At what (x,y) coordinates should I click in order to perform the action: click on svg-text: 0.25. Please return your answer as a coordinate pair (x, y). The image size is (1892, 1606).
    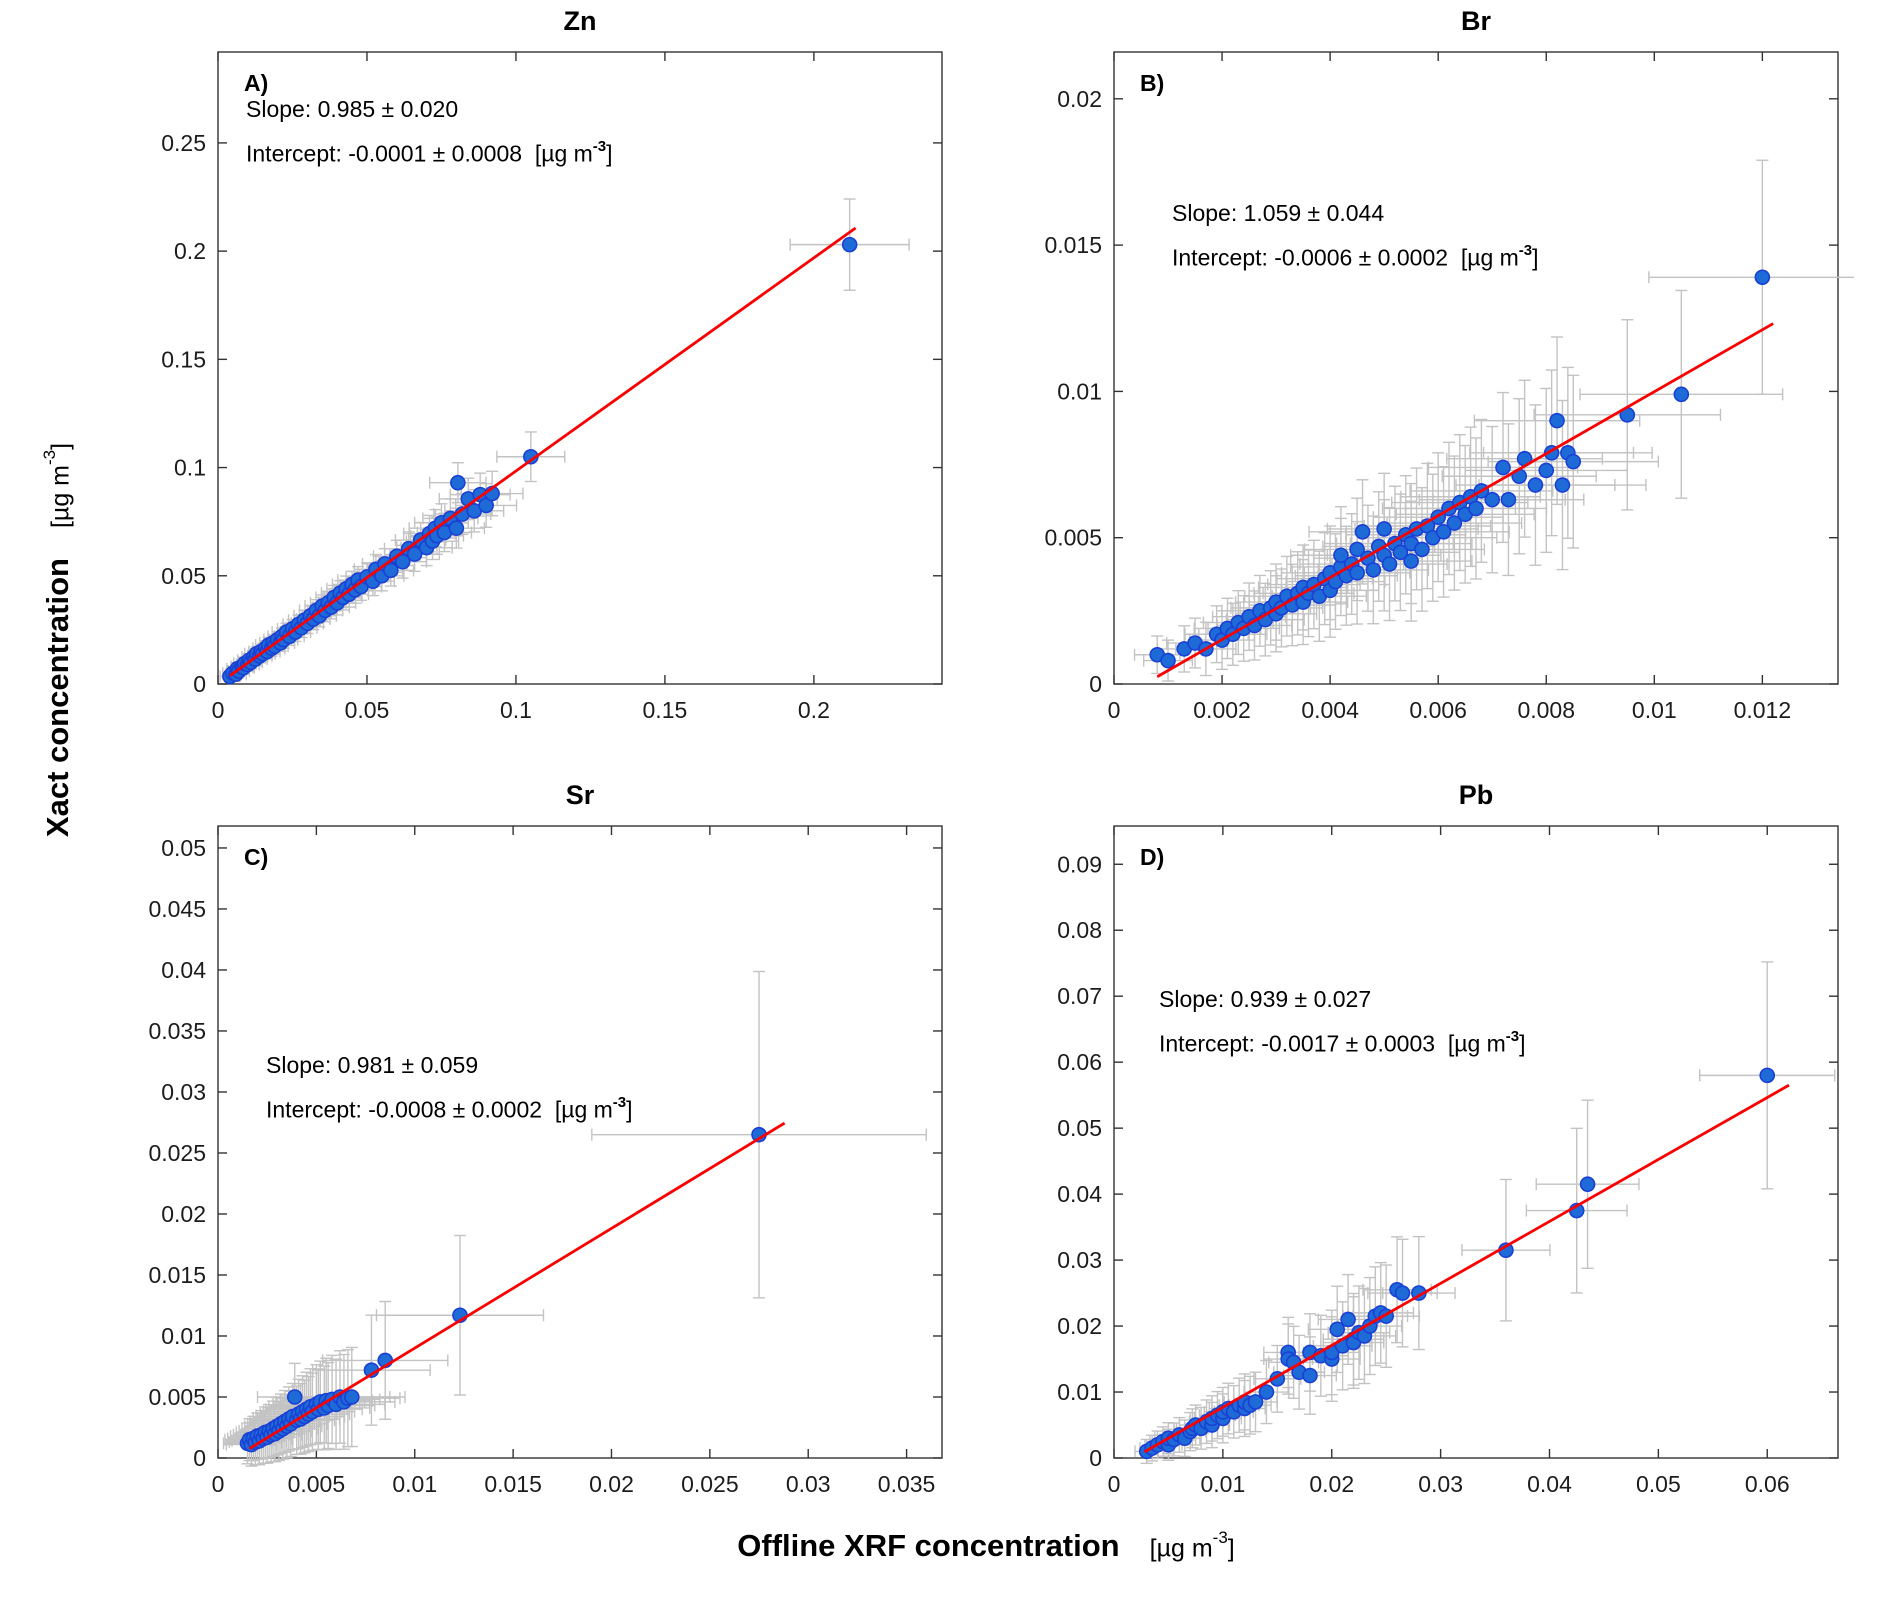
    Looking at the image, I should click on (183, 143).